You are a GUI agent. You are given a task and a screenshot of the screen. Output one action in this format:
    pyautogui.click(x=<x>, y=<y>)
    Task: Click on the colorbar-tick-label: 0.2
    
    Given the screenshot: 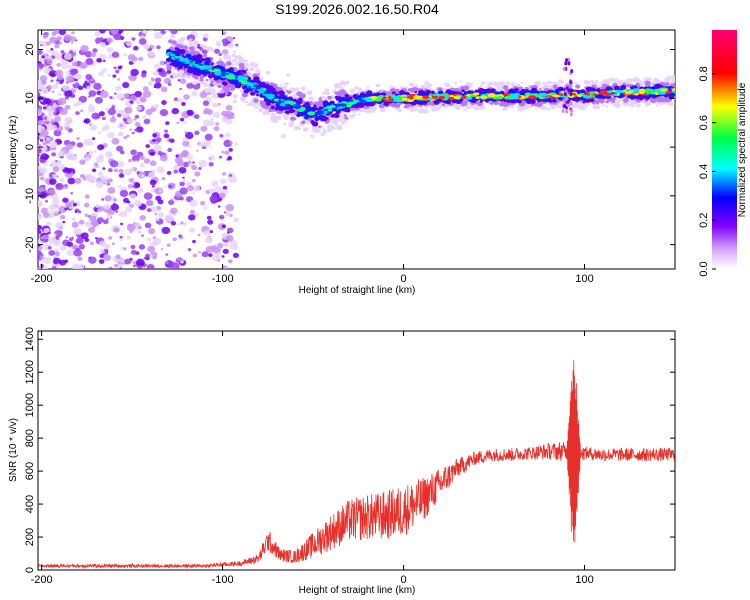 What is the action you would take?
    pyautogui.click(x=704, y=220)
    